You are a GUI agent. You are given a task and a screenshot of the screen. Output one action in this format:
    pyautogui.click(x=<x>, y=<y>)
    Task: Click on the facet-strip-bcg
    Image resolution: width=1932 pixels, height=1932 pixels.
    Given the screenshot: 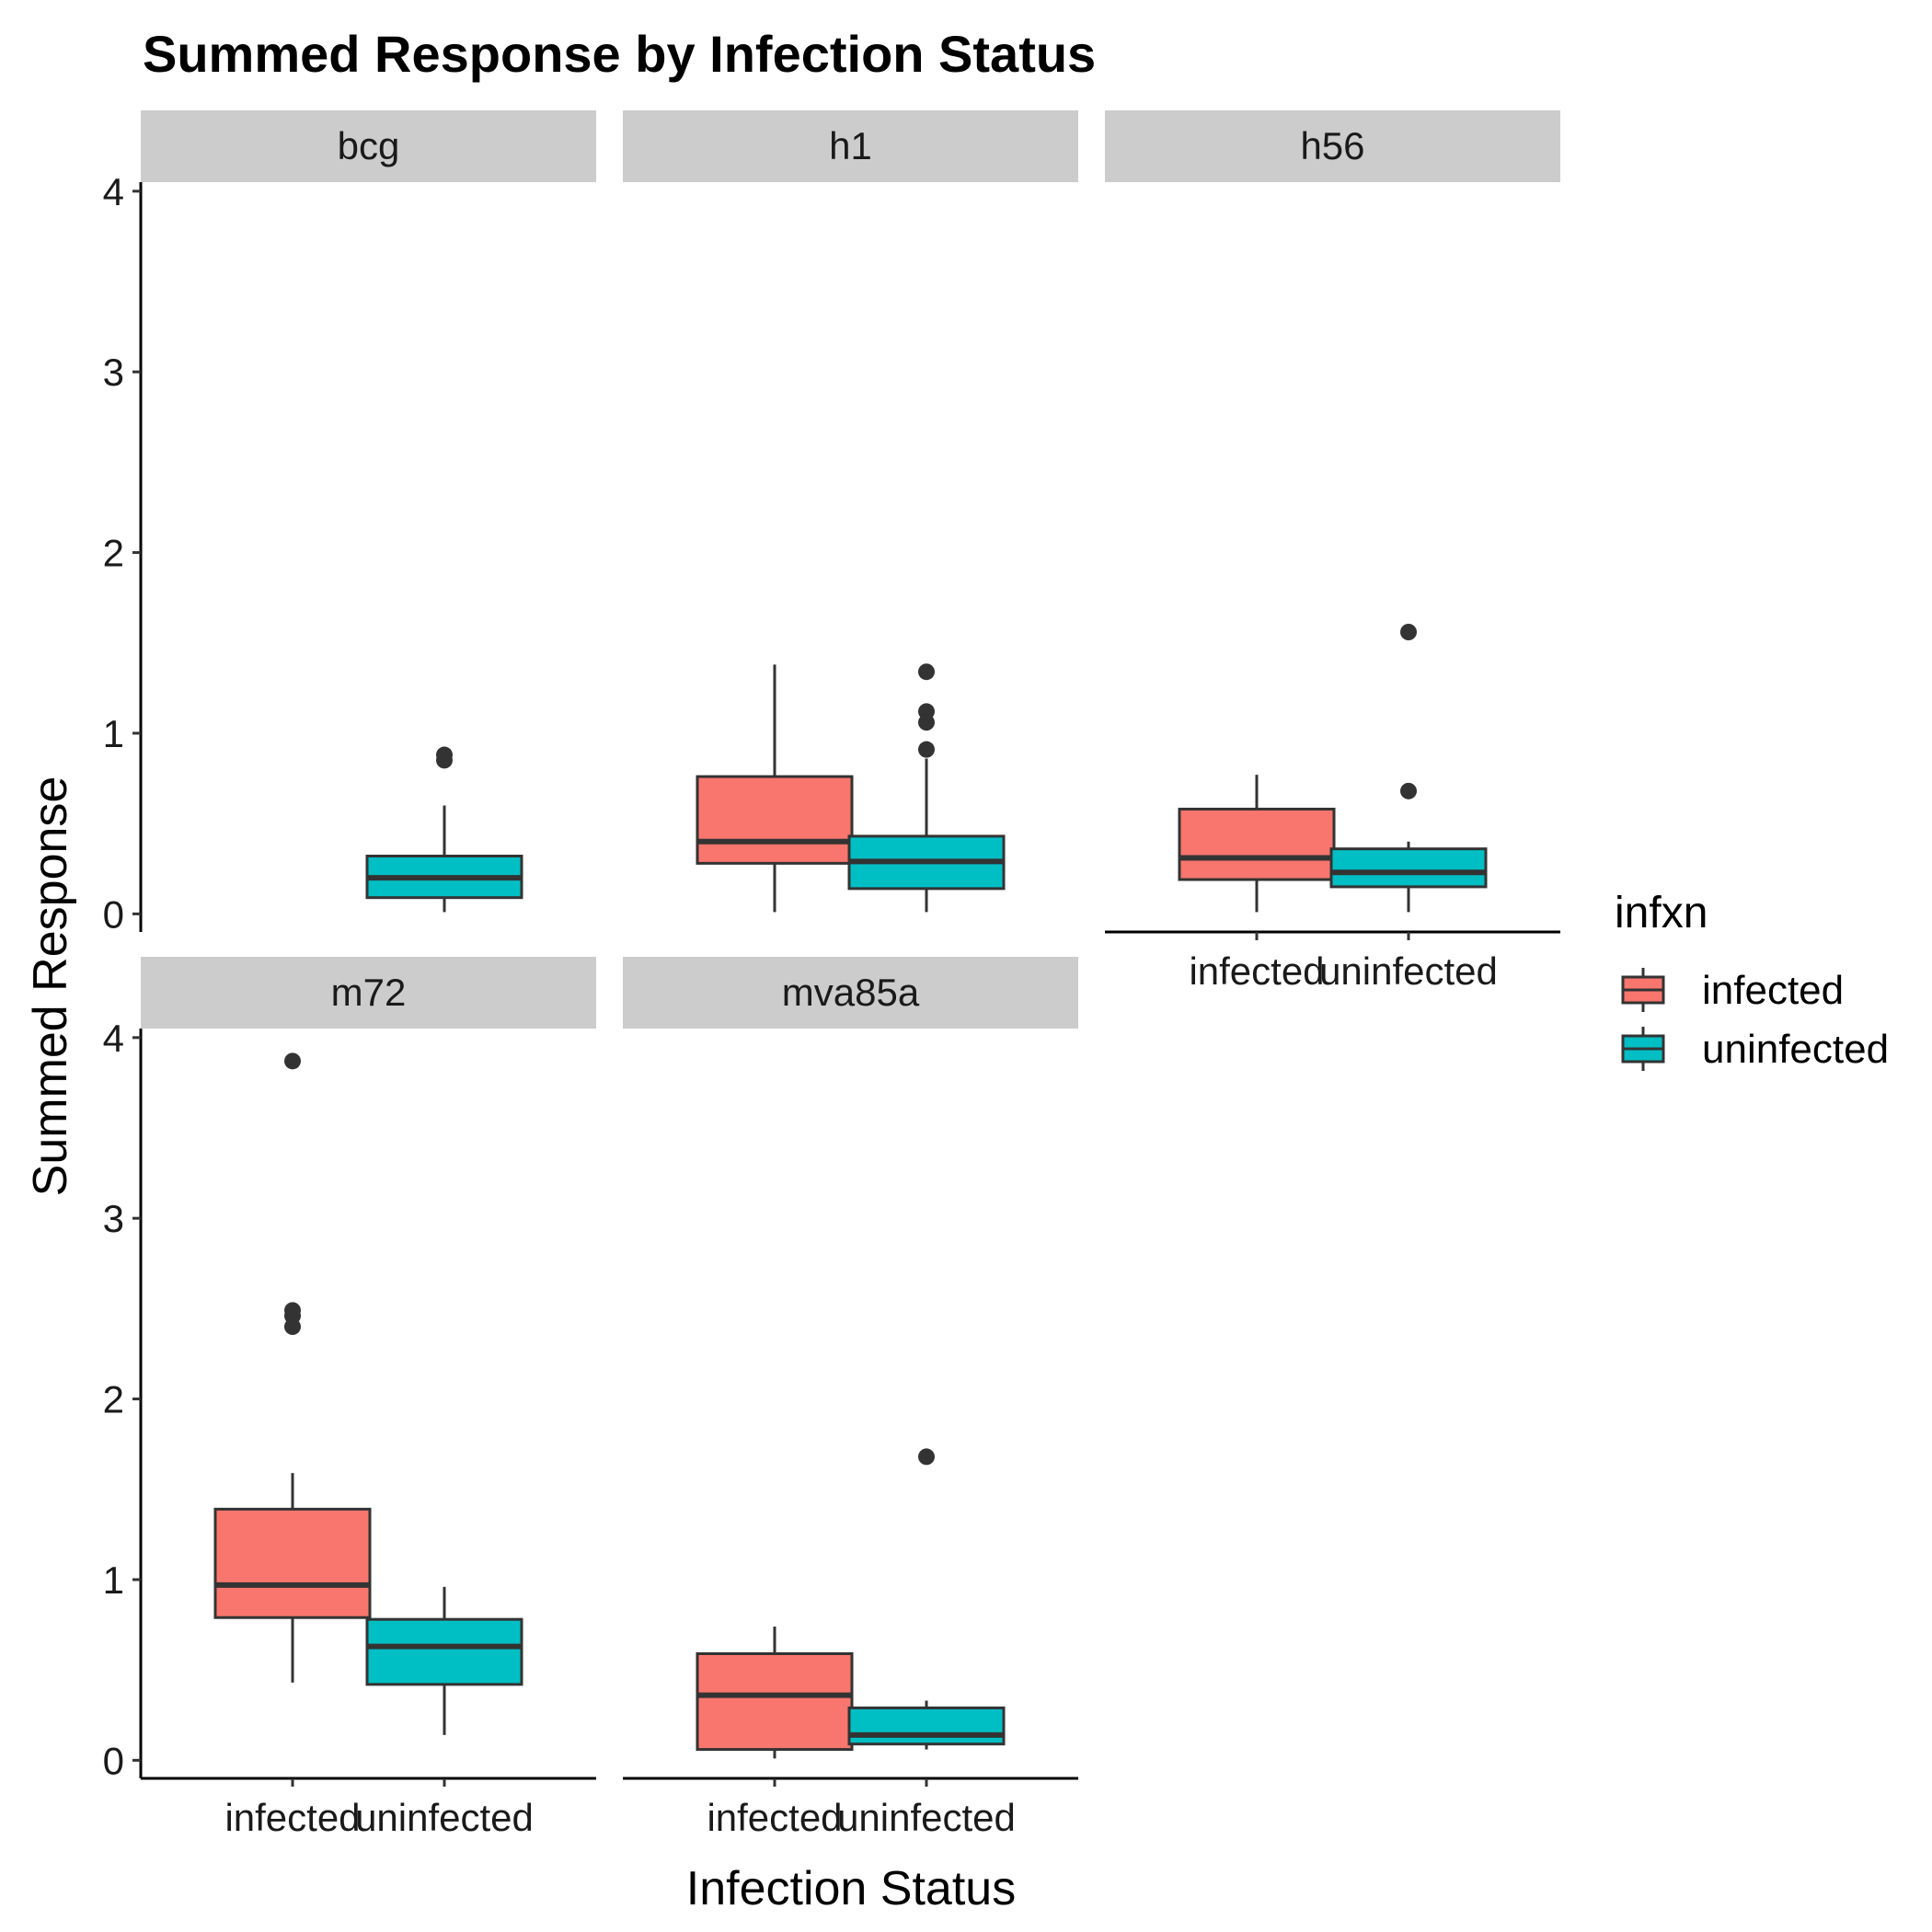 What is the action you would take?
    pyautogui.click(x=368, y=146)
    